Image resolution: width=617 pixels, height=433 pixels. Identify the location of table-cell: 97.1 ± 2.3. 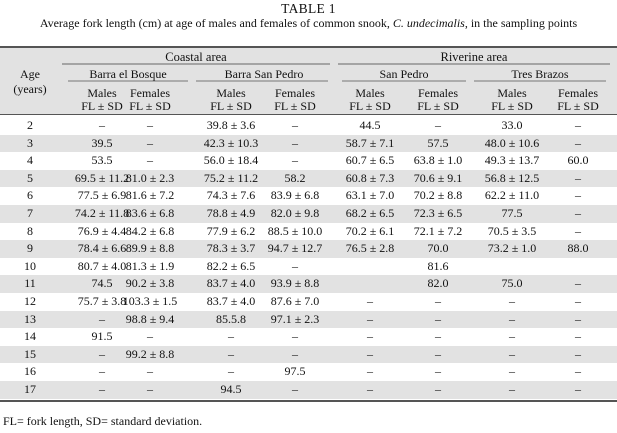
(295, 318).